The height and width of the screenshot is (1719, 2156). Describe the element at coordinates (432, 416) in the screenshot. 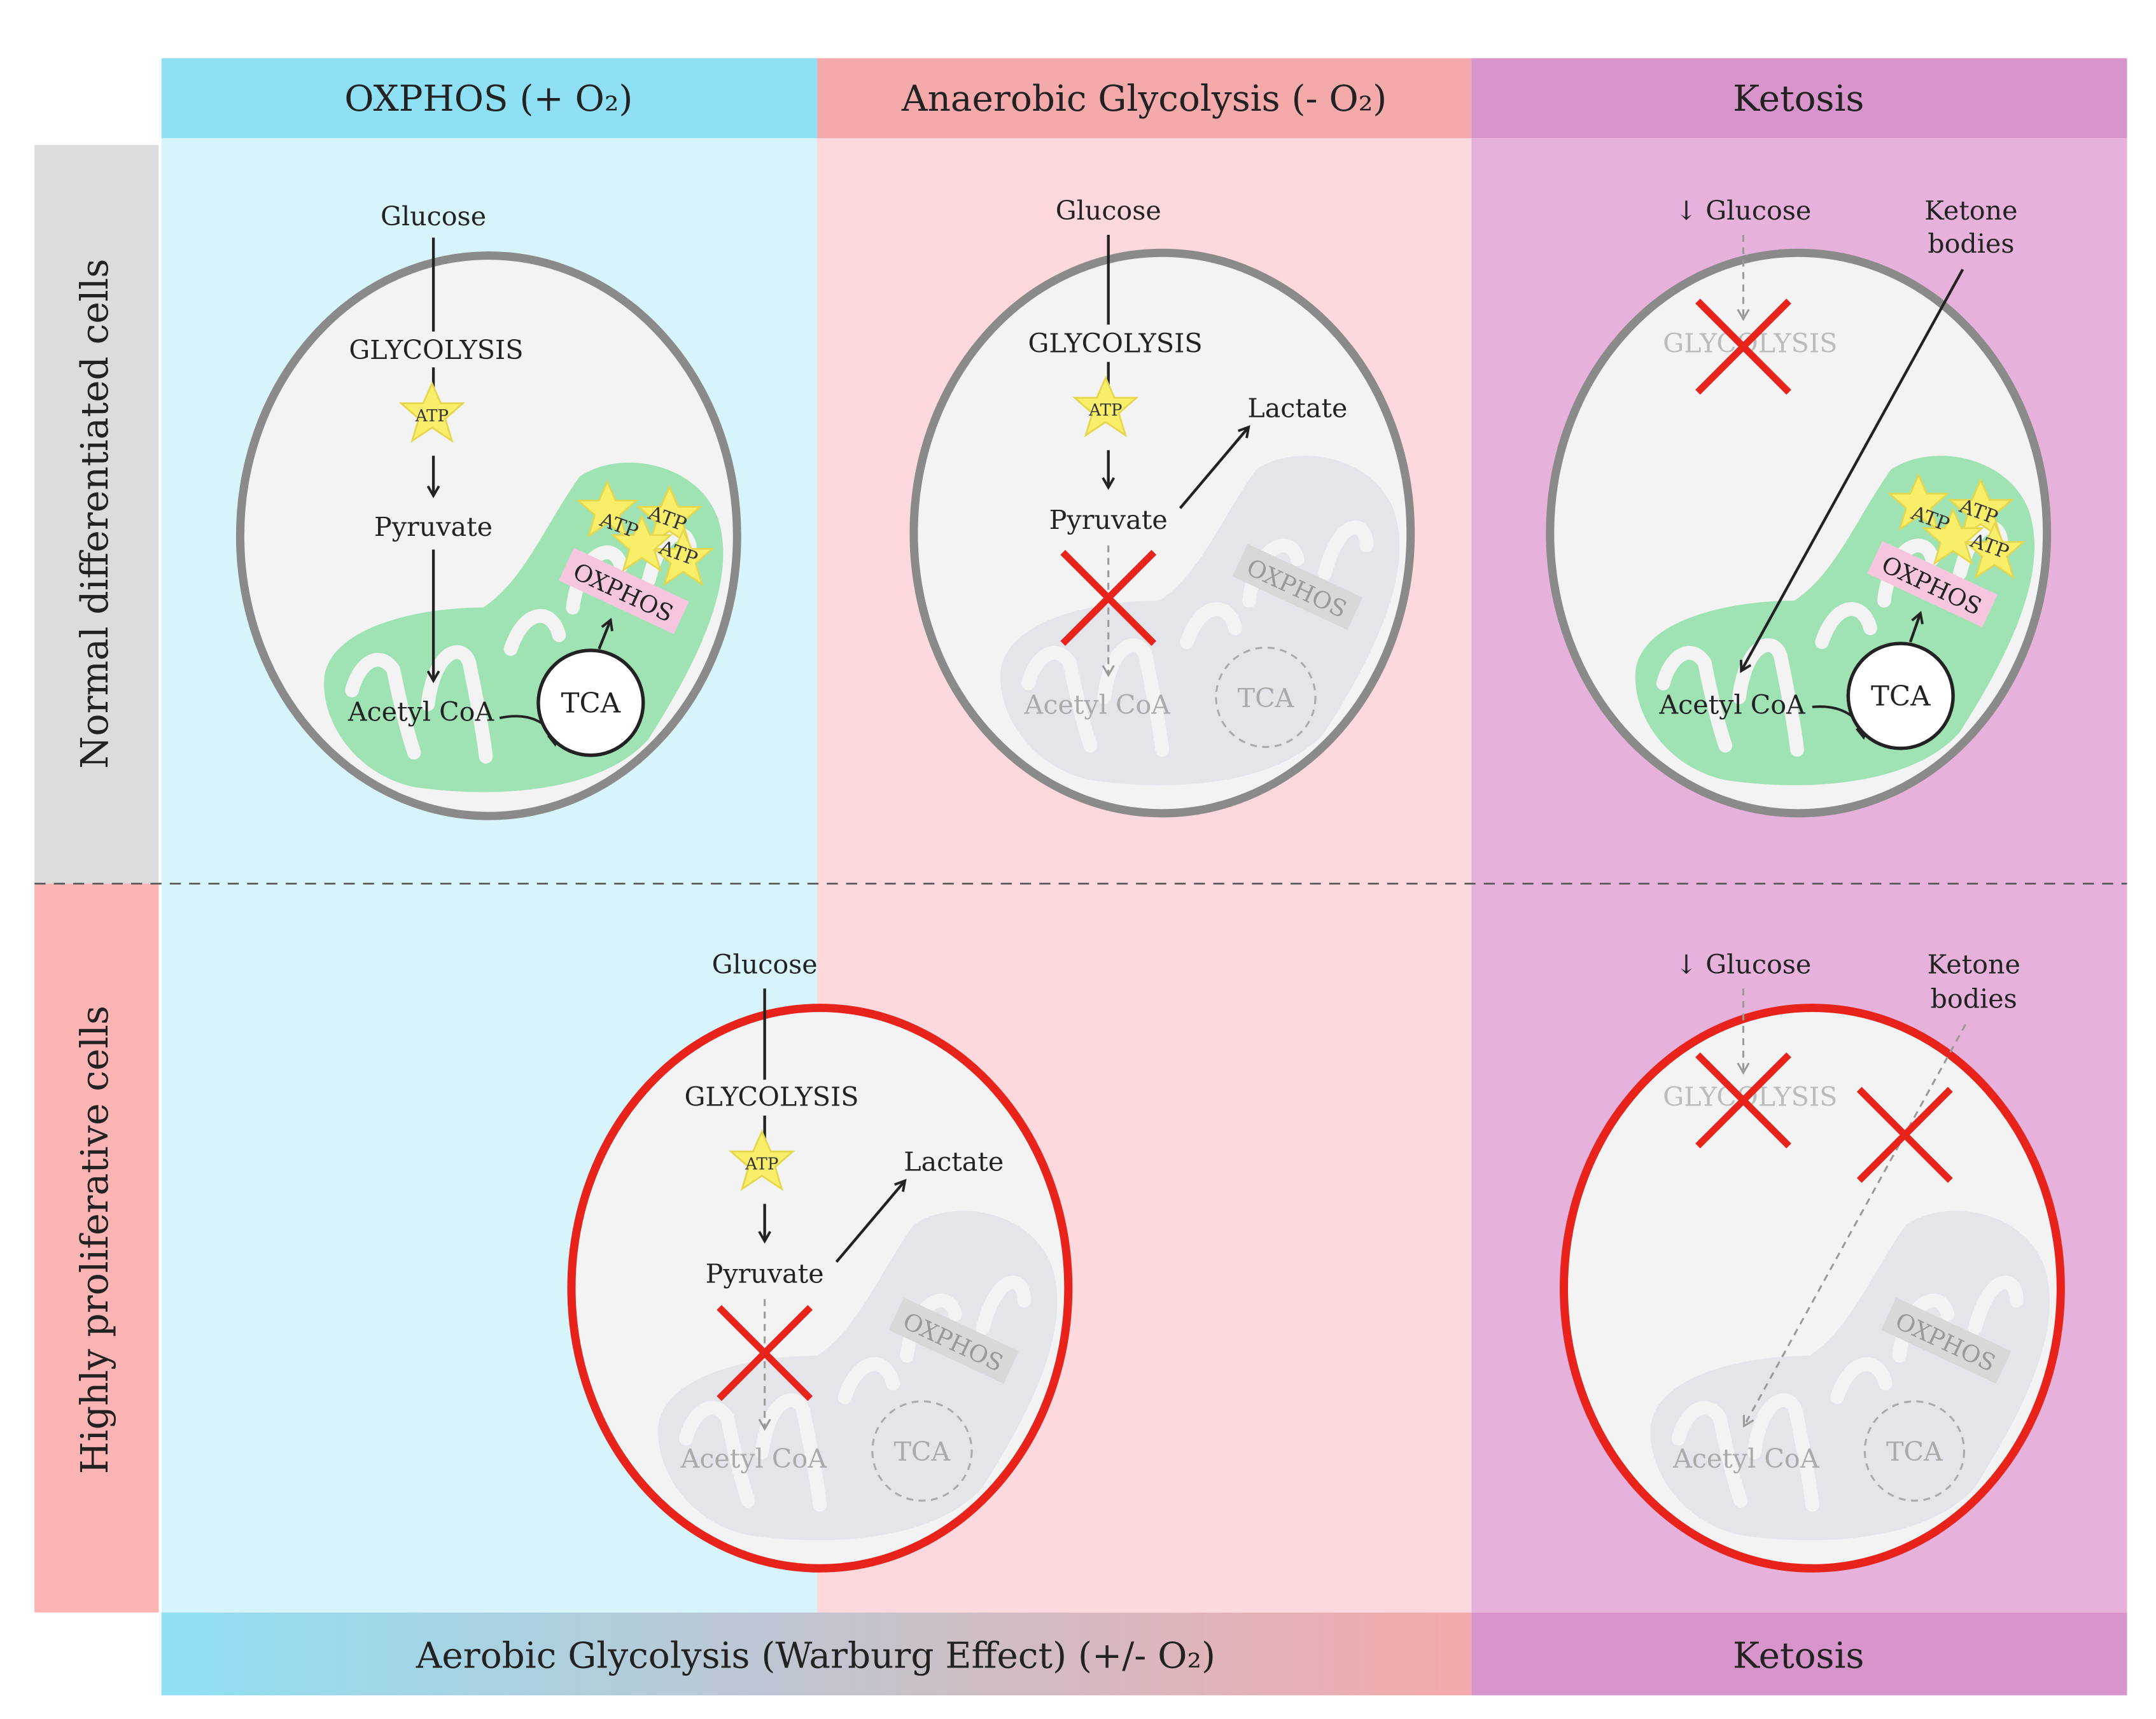

I see `label-atp: ATP` at that location.